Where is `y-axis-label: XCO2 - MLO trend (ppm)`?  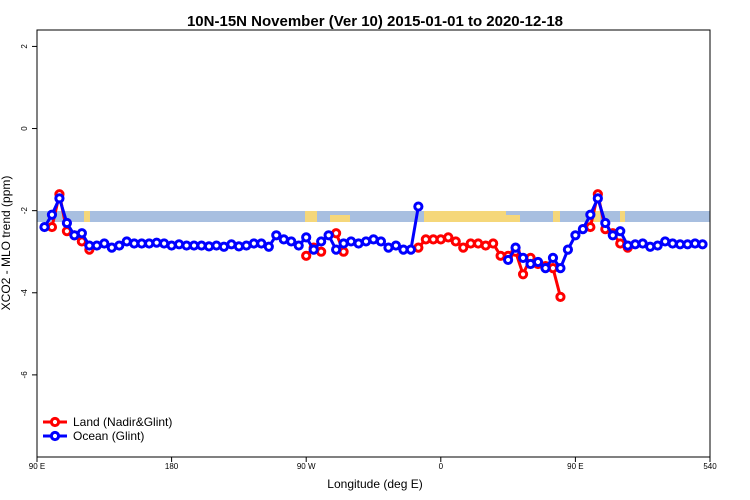
y-axis-label: XCO2 - MLO trend (ppm) is located at coordinates (6, 243).